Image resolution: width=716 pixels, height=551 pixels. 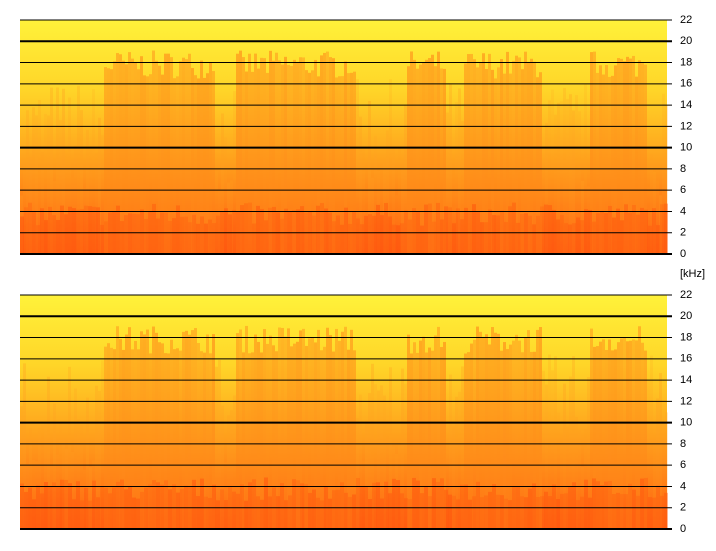 I want to click on y-tick-label: 22, so click(x=686, y=20).